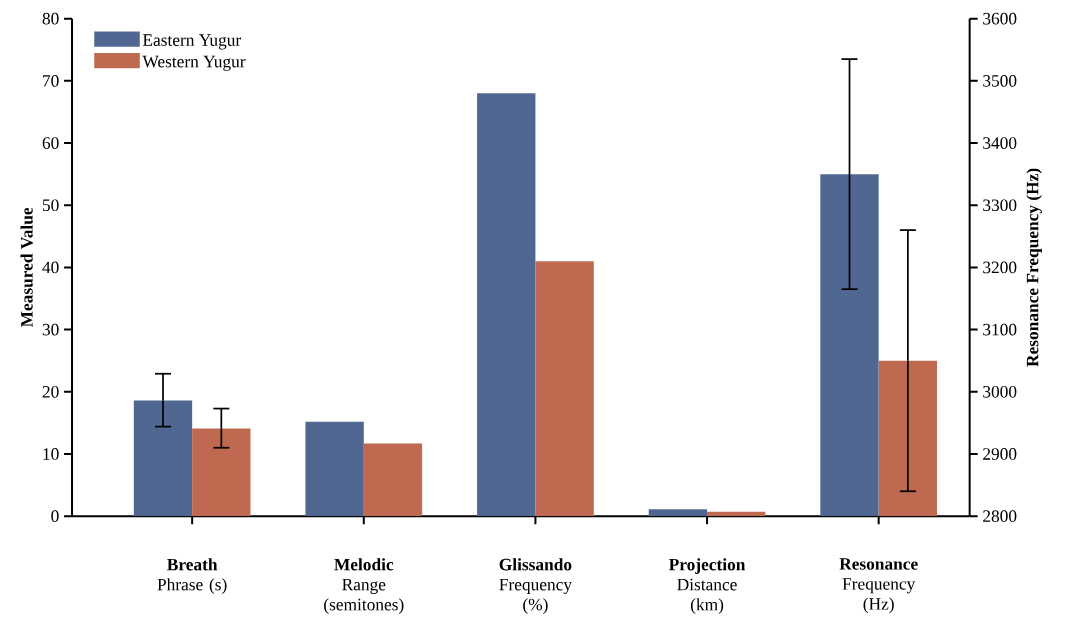 This screenshot has width=1075, height=624. What do you see at coordinates (1000, 391) in the screenshot?
I see `y2-tick-label: 3000` at bounding box center [1000, 391].